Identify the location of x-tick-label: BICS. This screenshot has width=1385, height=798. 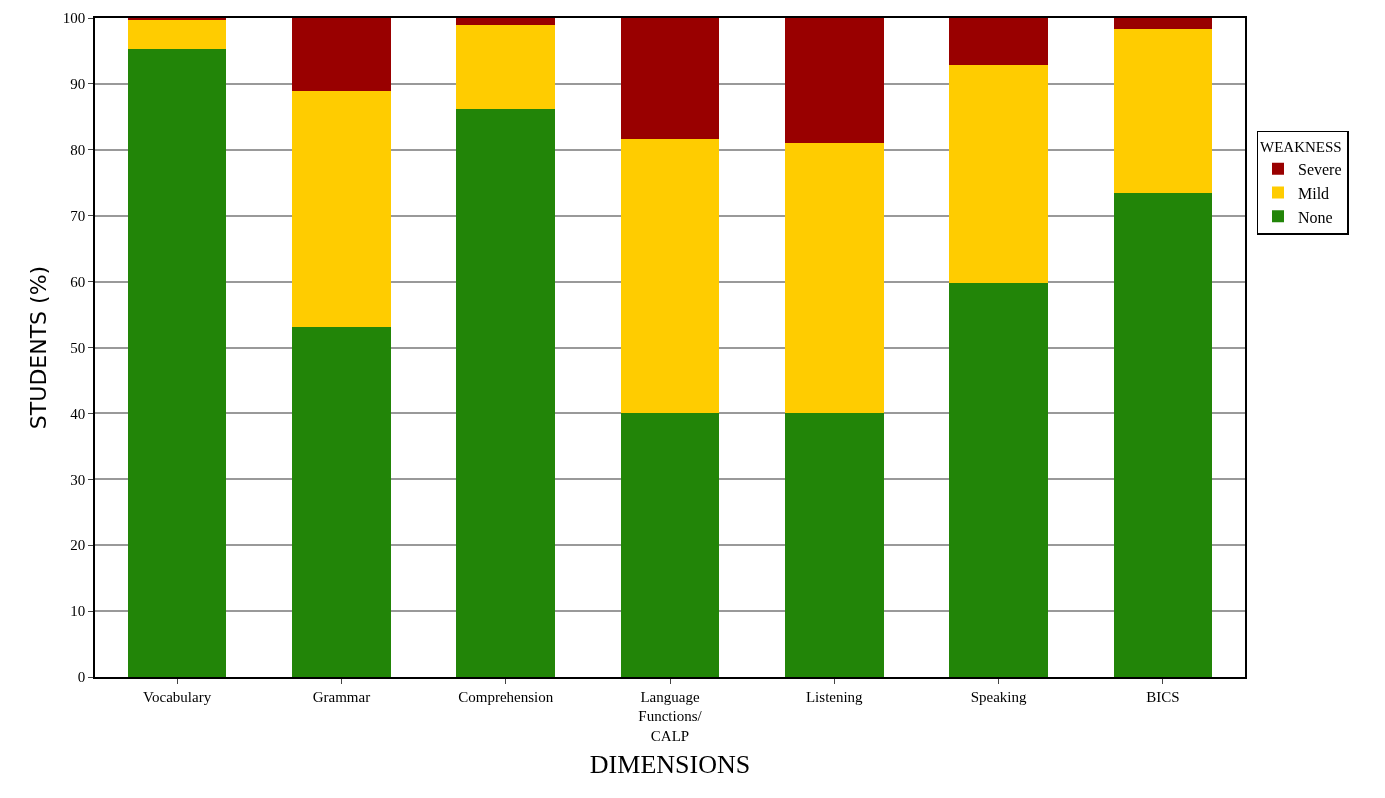
(1163, 696).